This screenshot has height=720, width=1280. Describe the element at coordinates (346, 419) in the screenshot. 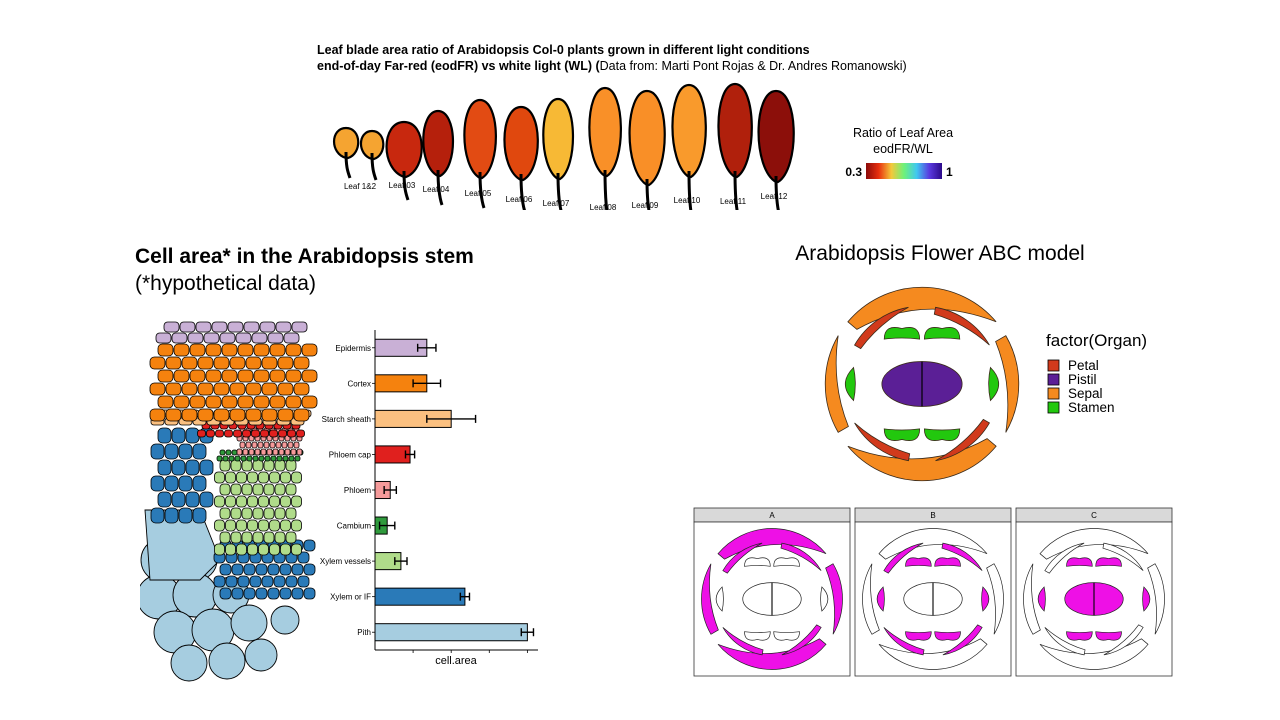

I see `bar-category-label: Starch sheath` at that location.